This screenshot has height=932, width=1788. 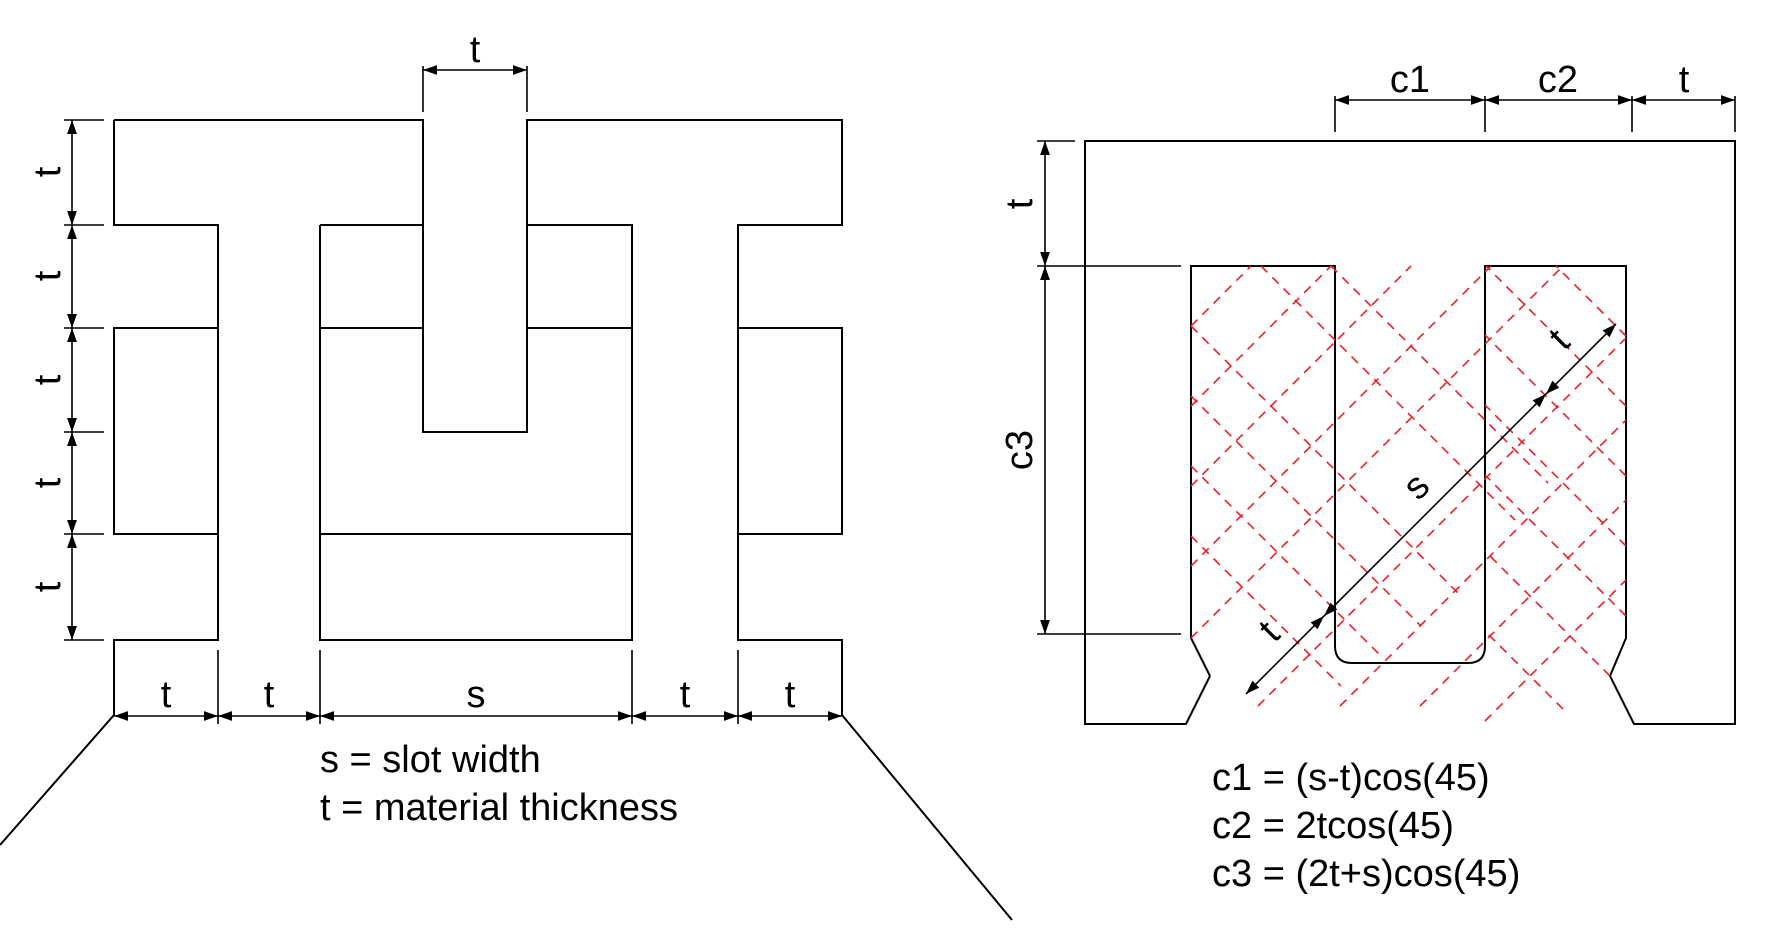 What do you see at coordinates (1090, 387) in the screenshot?
I see `right-vertical-dimensions: t c3` at bounding box center [1090, 387].